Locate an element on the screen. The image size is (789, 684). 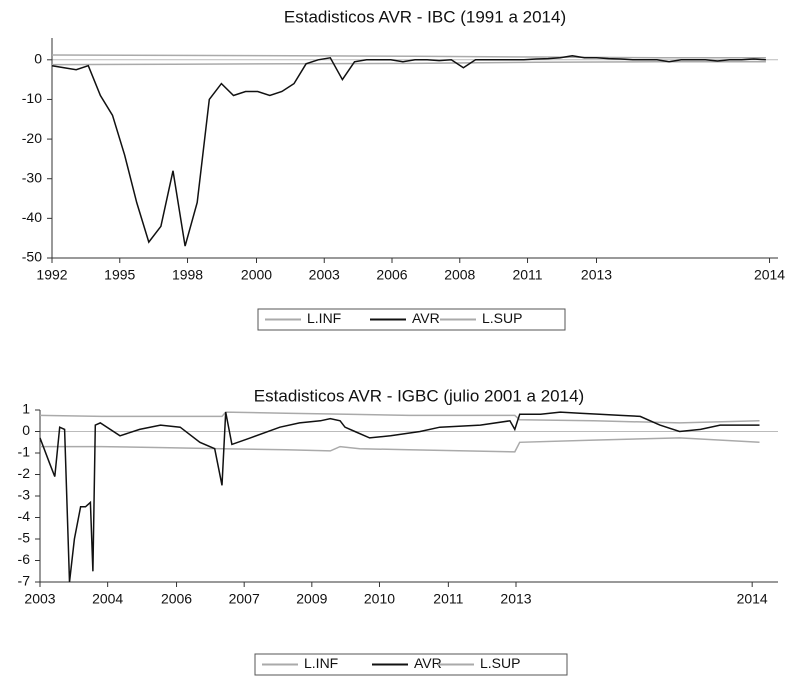
x-tick-label: 2008 is located at coordinates (459, 275).